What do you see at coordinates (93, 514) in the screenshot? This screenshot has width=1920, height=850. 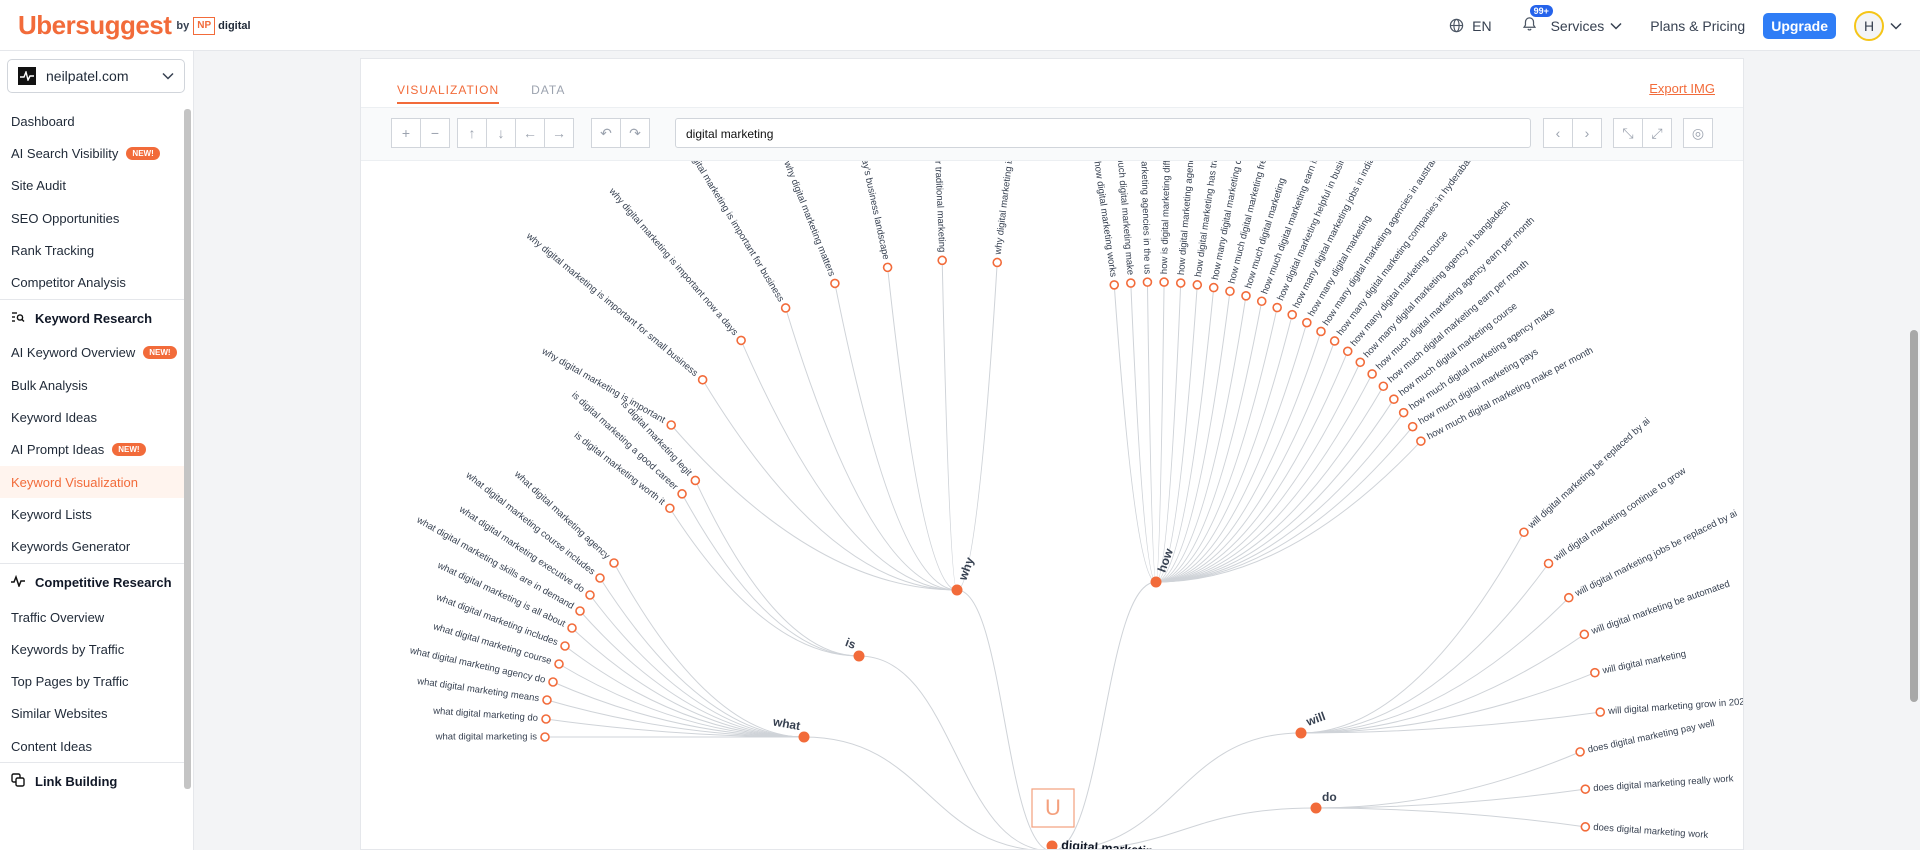 I see `sidebar-item-keyword-lists: Keyword Lists` at bounding box center [93, 514].